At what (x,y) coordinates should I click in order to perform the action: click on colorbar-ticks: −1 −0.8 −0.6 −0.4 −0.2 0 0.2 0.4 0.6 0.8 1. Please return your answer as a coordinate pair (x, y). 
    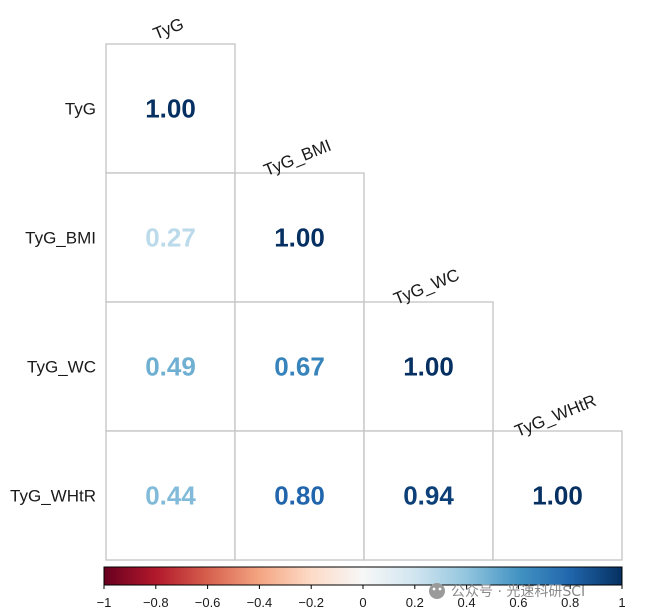
    Looking at the image, I should click on (361, 597).